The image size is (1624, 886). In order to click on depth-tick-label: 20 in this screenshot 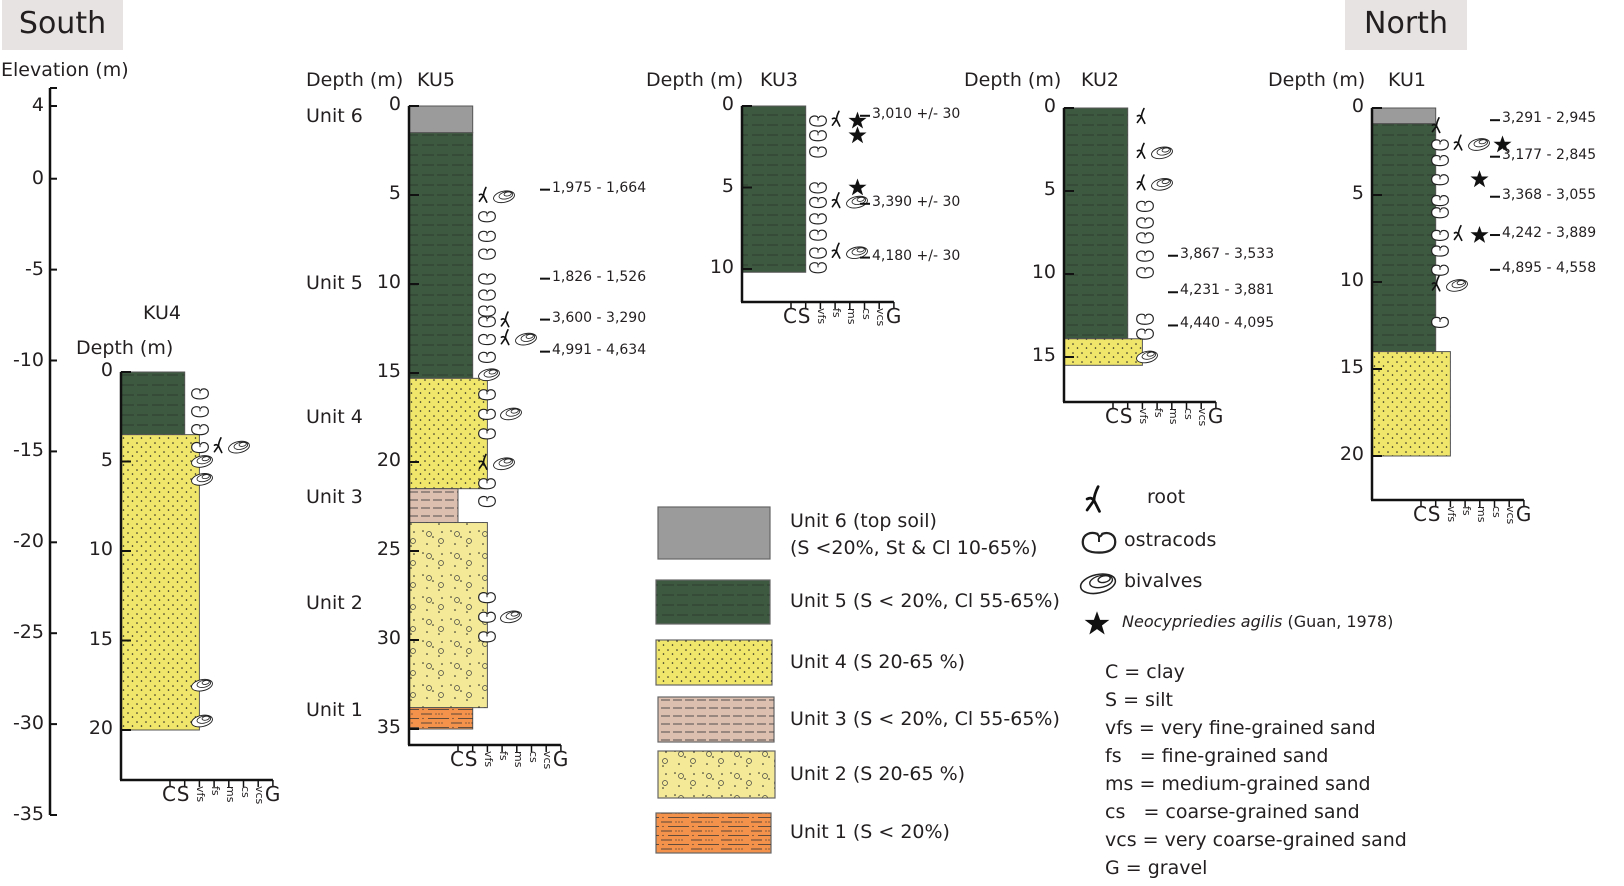, I will do `click(1351, 454)`.